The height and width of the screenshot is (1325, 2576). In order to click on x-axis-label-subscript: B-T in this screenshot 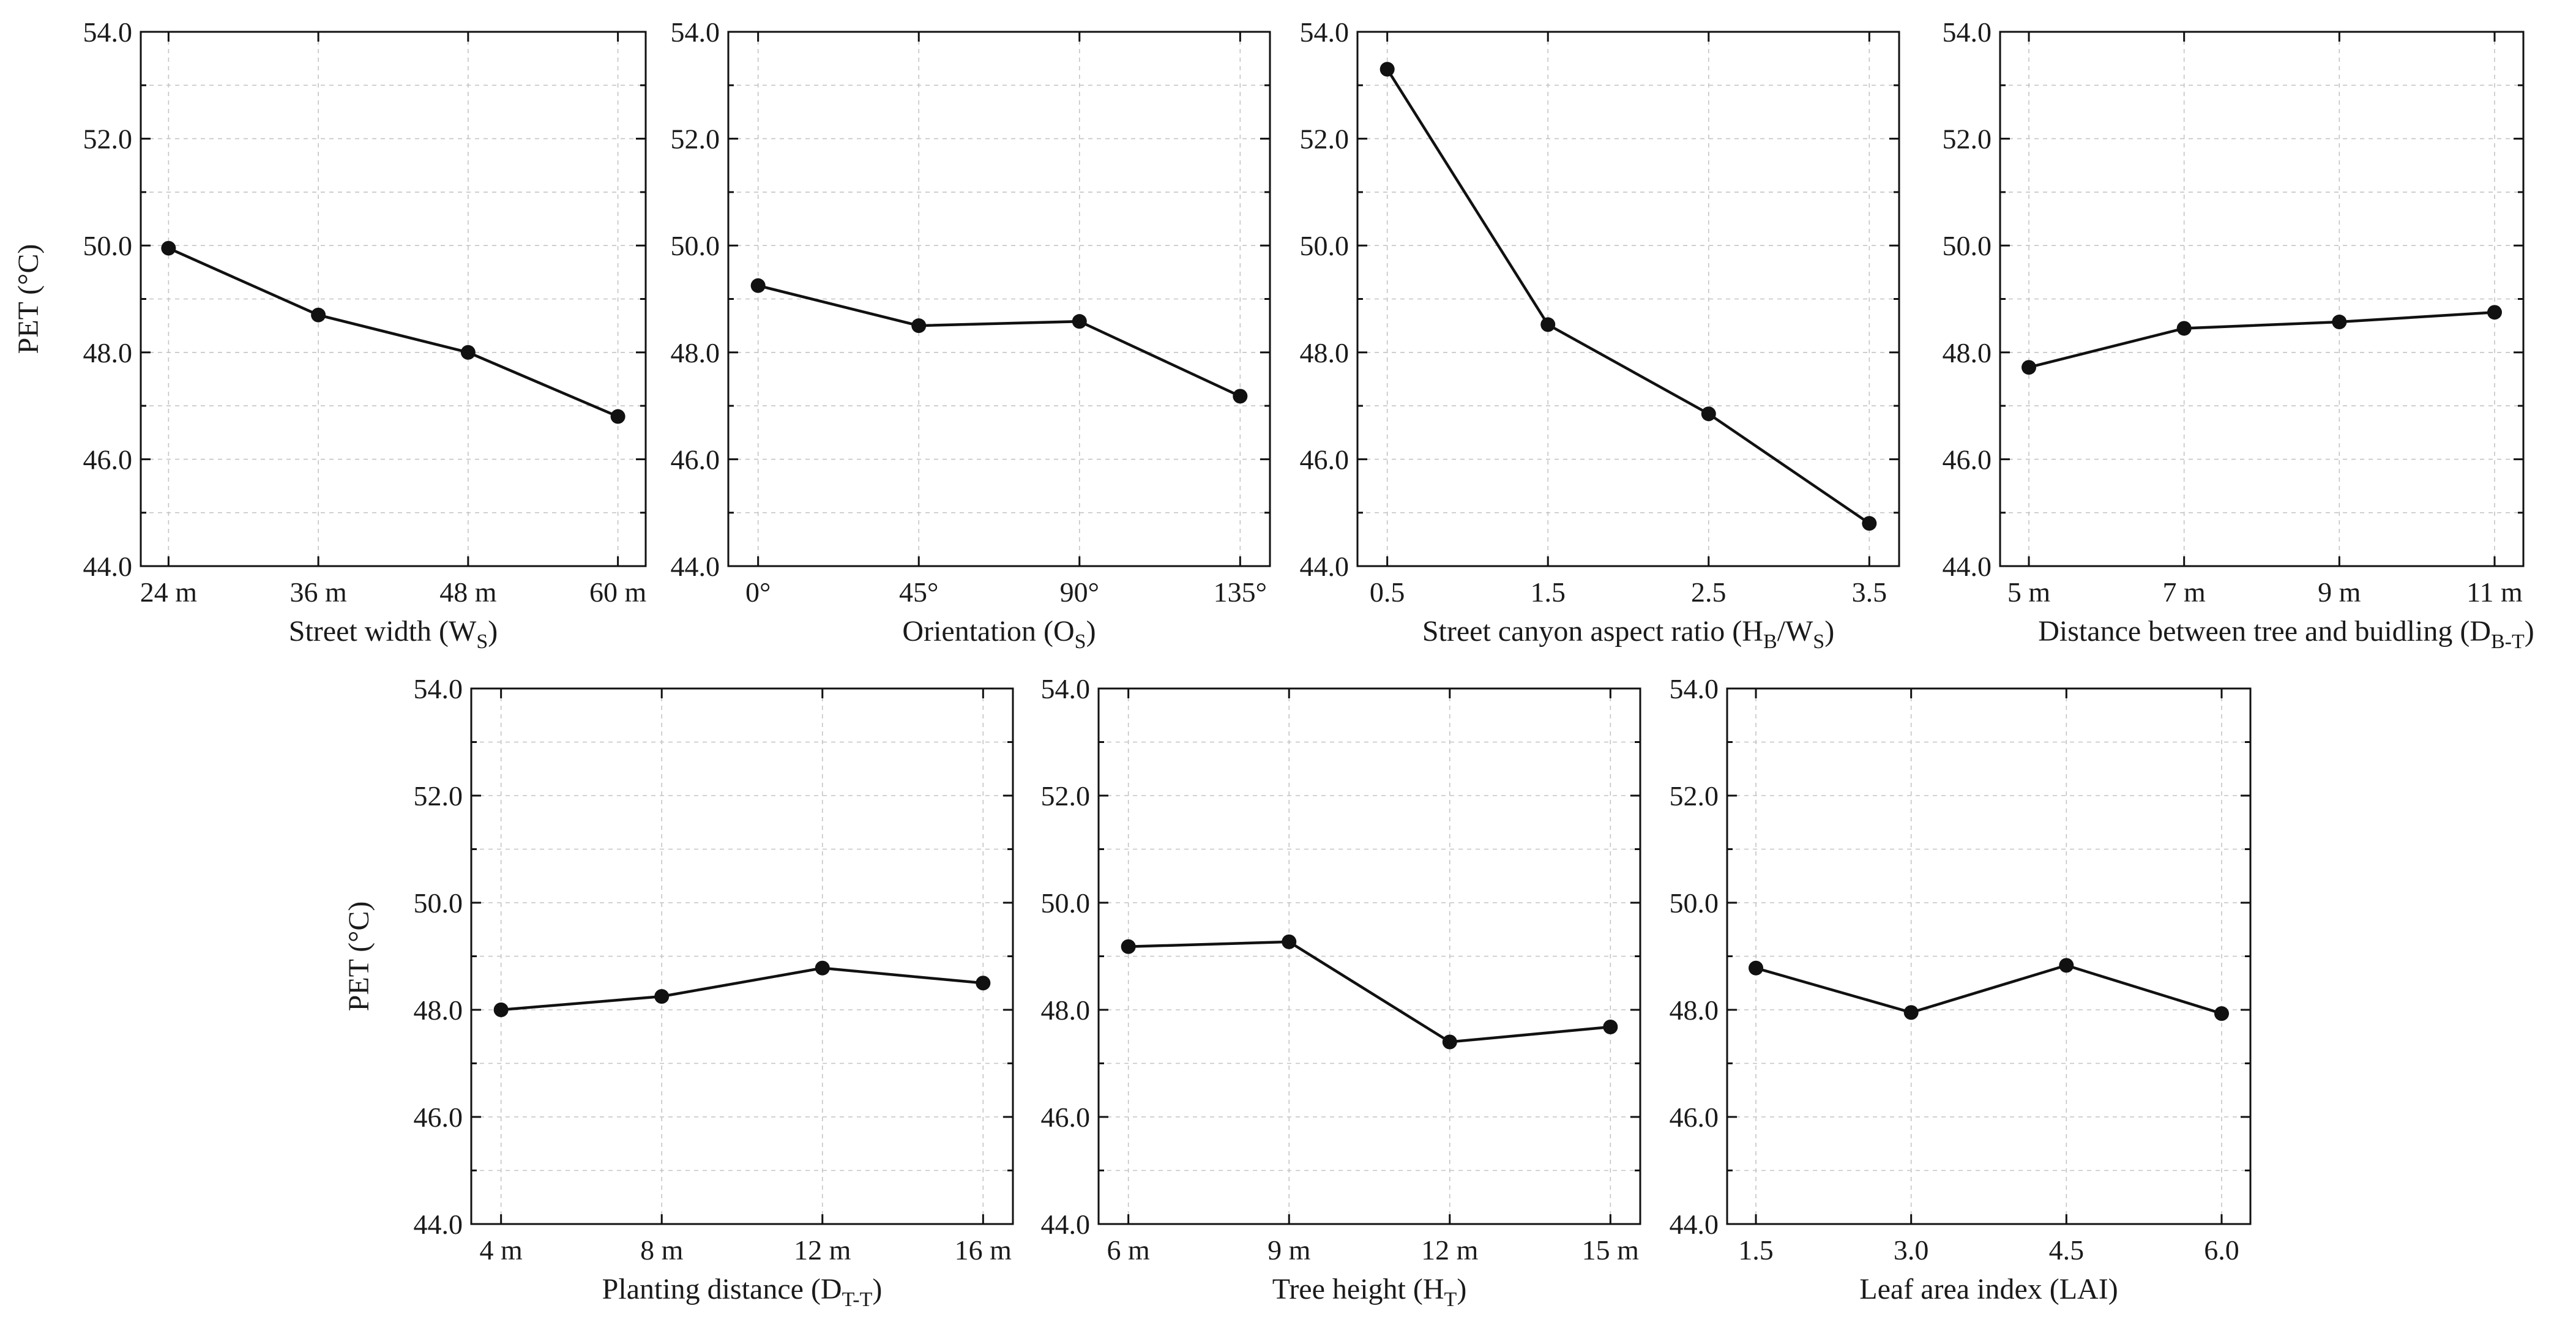, I will do `click(2508, 642)`.